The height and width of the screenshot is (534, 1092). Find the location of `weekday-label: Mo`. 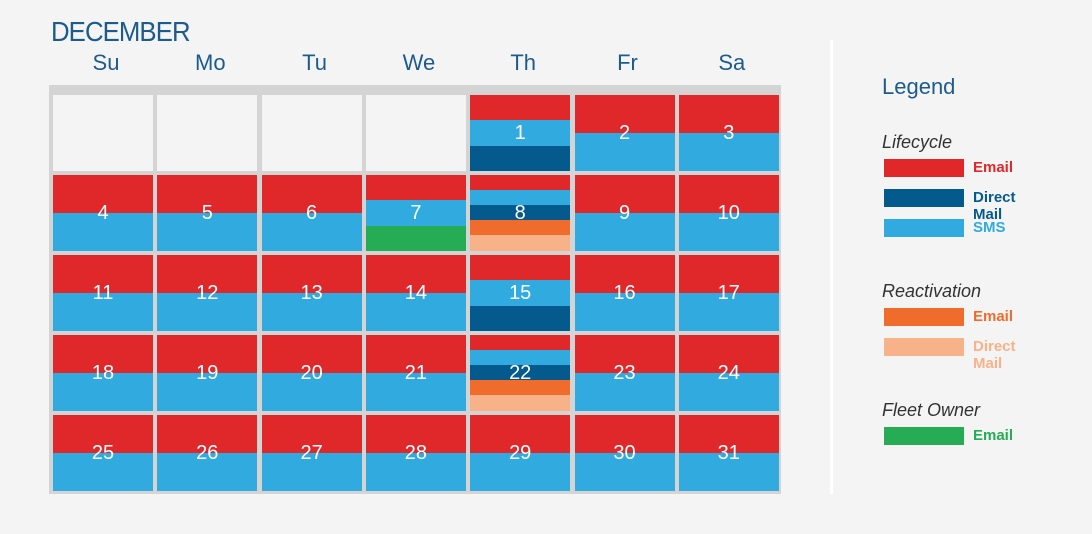

weekday-label: Mo is located at coordinates (210, 62).